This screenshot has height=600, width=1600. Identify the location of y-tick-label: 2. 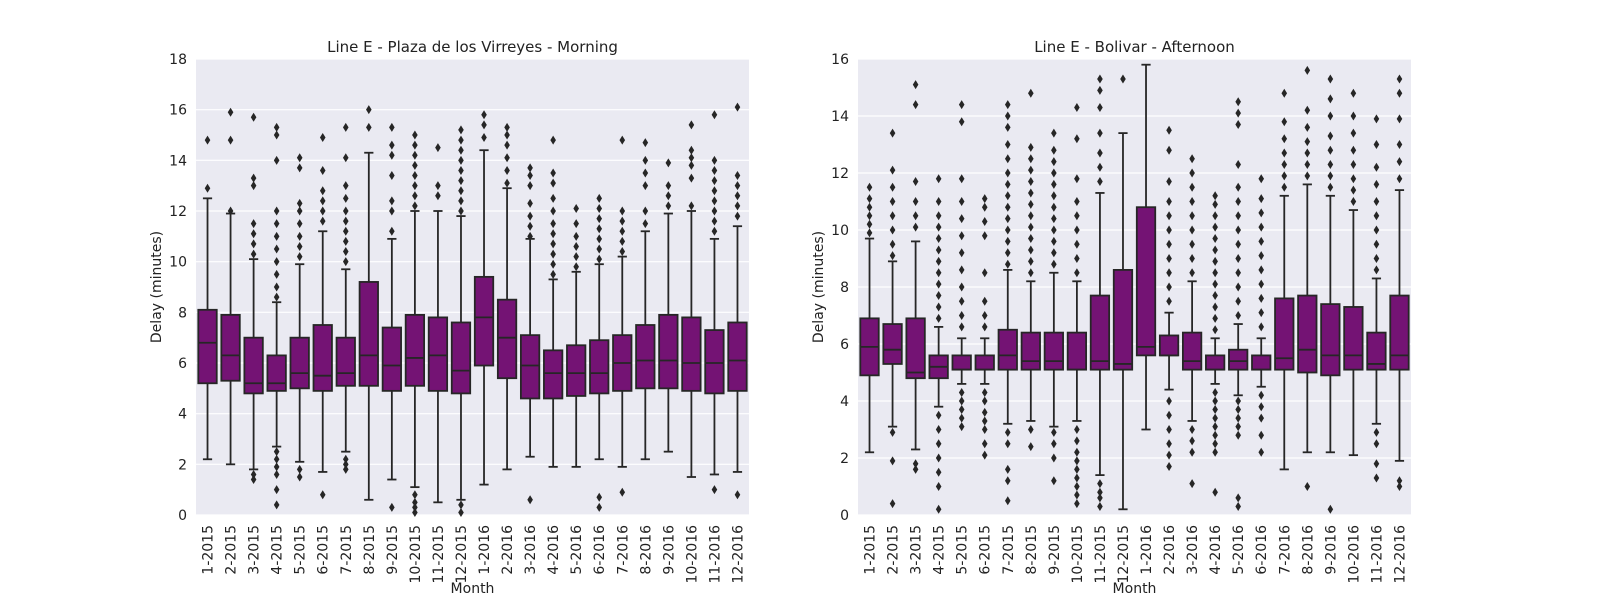
(844, 459).